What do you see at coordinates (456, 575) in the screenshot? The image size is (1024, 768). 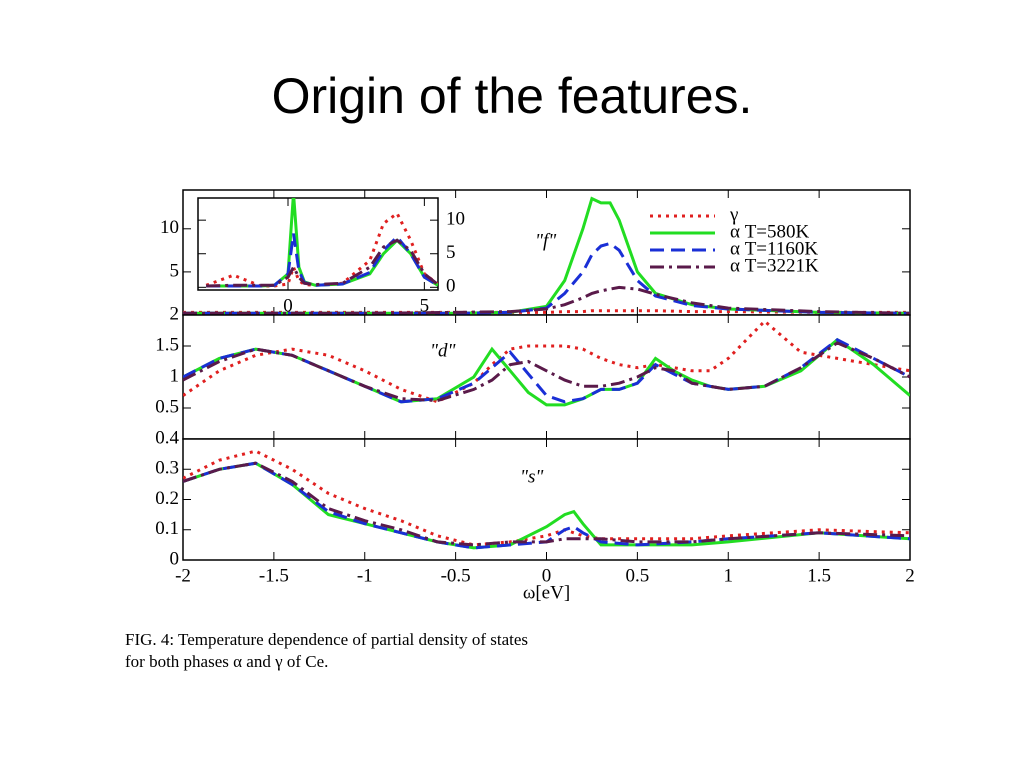 I see `x-tick-label: -0.5` at bounding box center [456, 575].